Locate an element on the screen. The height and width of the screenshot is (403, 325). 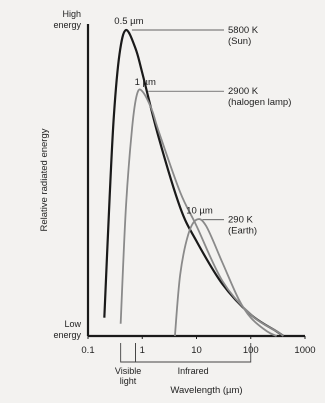
peak-label: 0.5 µm is located at coordinates (128, 21).